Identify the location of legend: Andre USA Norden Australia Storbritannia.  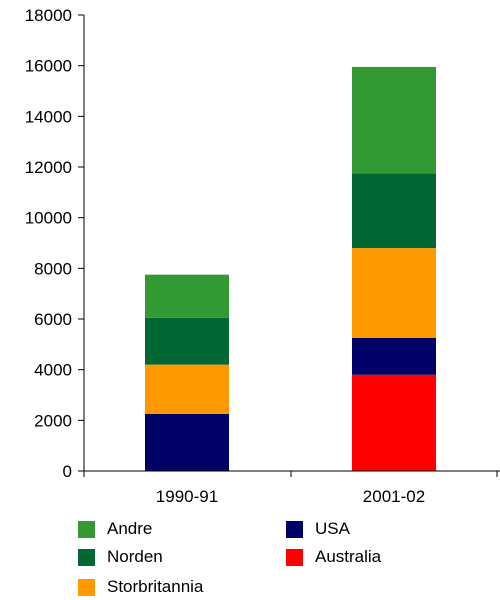
(288, 556).